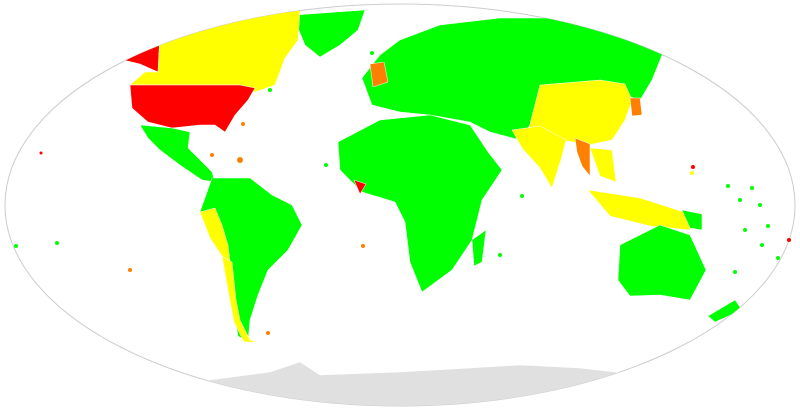  What do you see at coordinates (603, 165) in the screenshot?
I see `region-southeast-asia` at bounding box center [603, 165].